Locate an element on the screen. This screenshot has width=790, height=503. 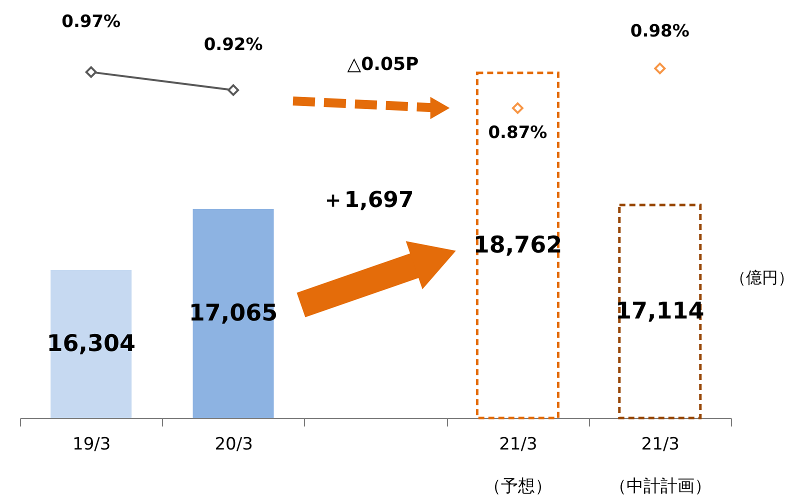
data-label: 17,065 is located at coordinates (233, 313).